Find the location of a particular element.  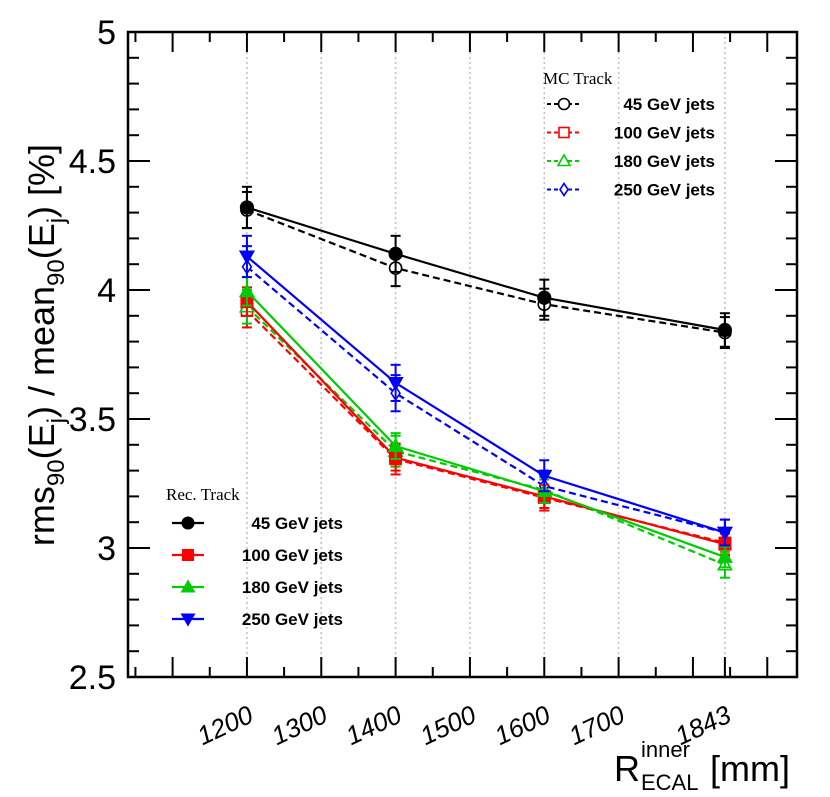

series-45-gev-jets-rec is located at coordinates (485, 266).